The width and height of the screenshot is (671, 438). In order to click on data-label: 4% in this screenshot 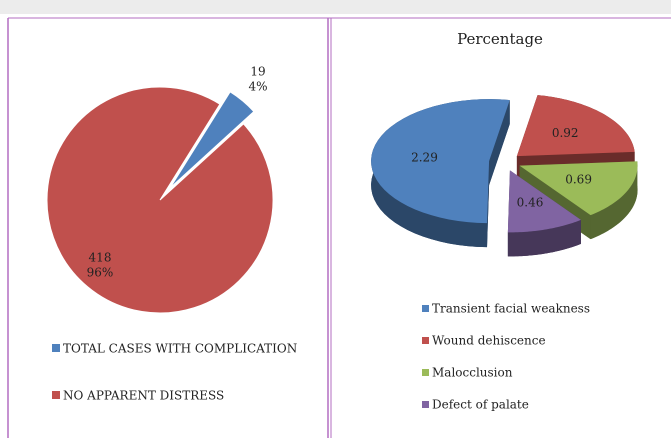, I will do `click(257, 87)`.